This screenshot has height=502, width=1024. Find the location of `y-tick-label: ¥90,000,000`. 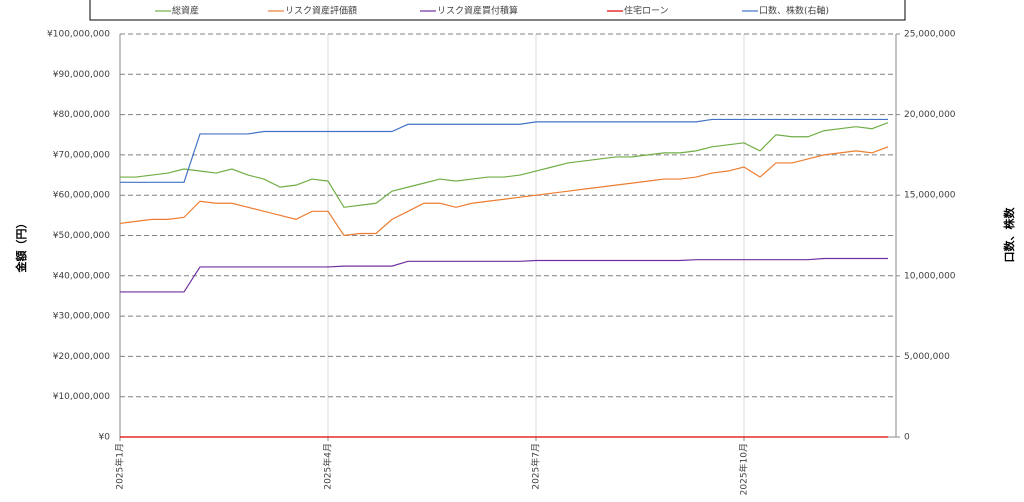

y-tick-label: ¥90,000,000 is located at coordinates (82, 75).